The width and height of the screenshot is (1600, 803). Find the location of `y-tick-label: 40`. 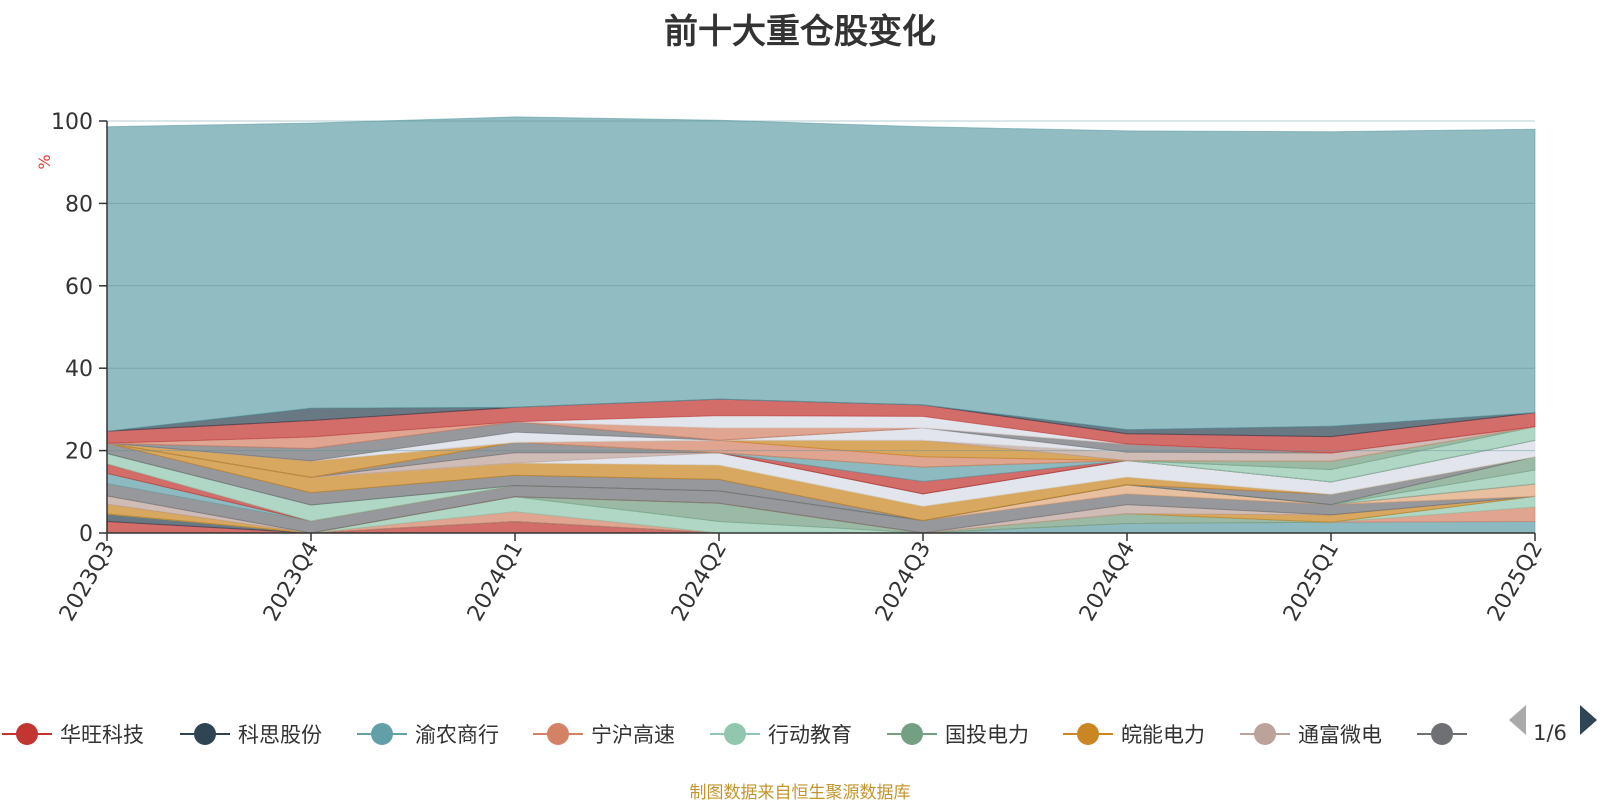

y-tick-label: 40 is located at coordinates (79, 369).